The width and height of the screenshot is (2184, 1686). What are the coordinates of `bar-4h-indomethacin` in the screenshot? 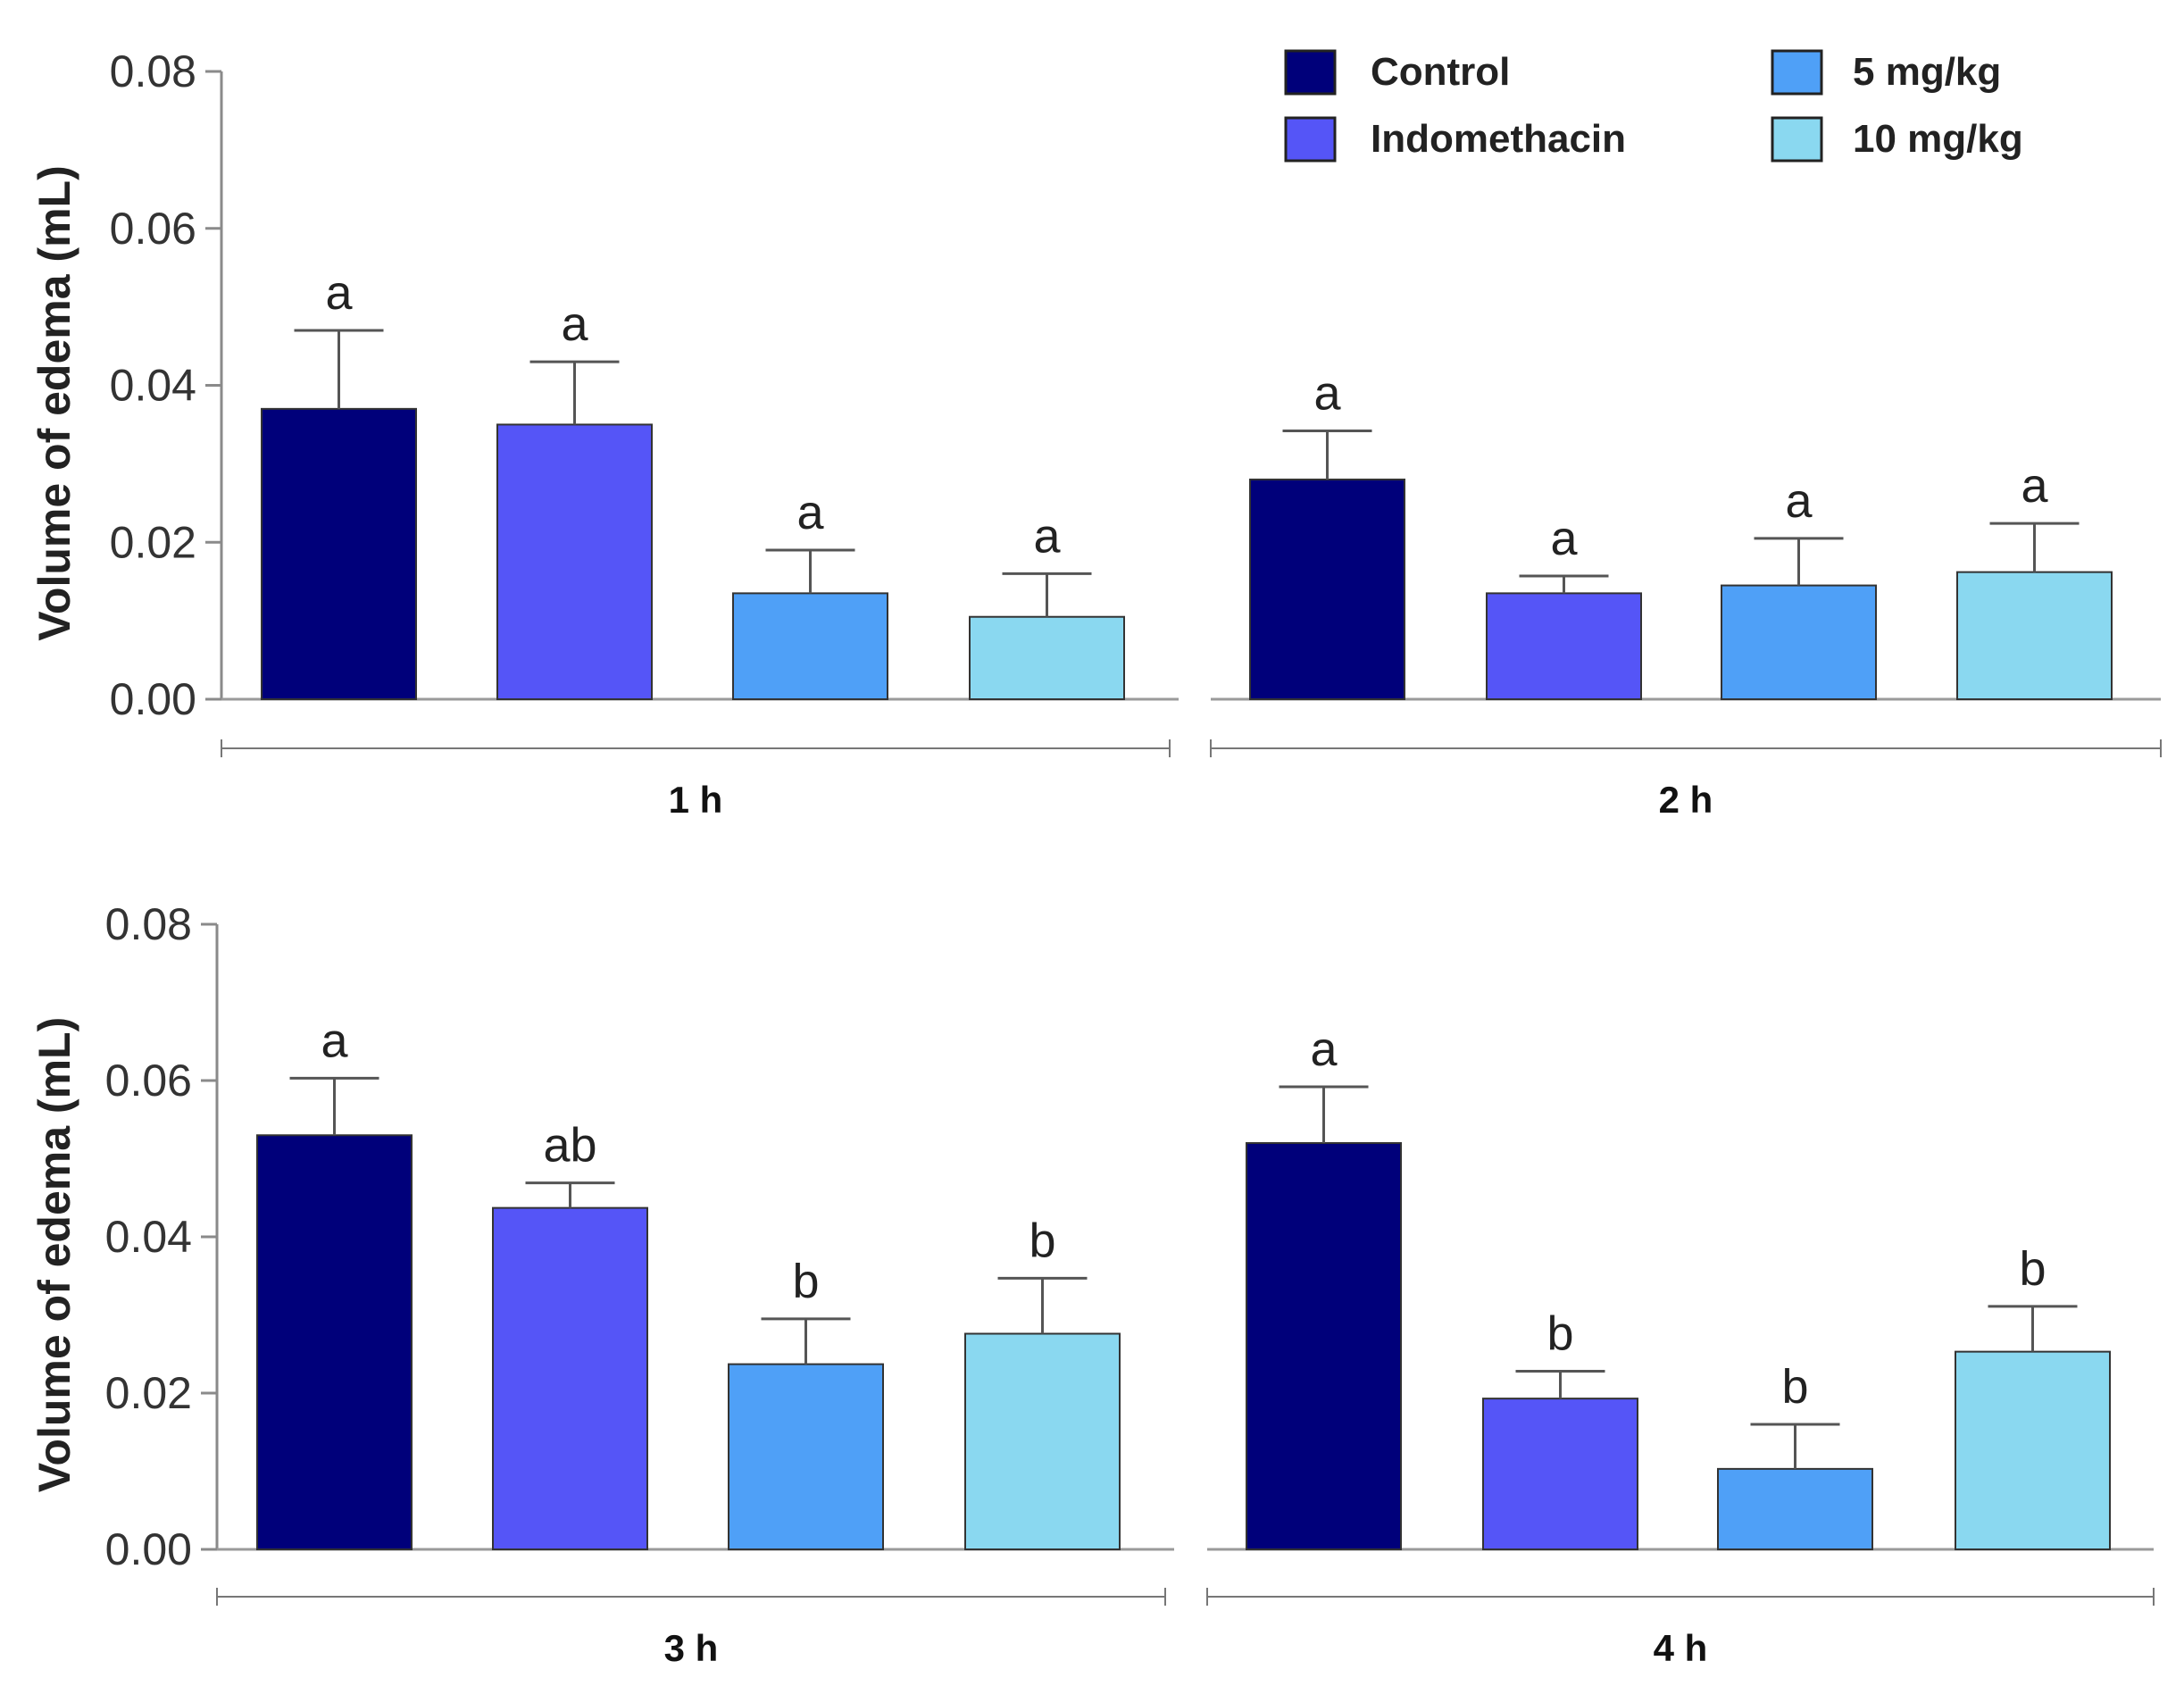 It's located at (1560, 1474).